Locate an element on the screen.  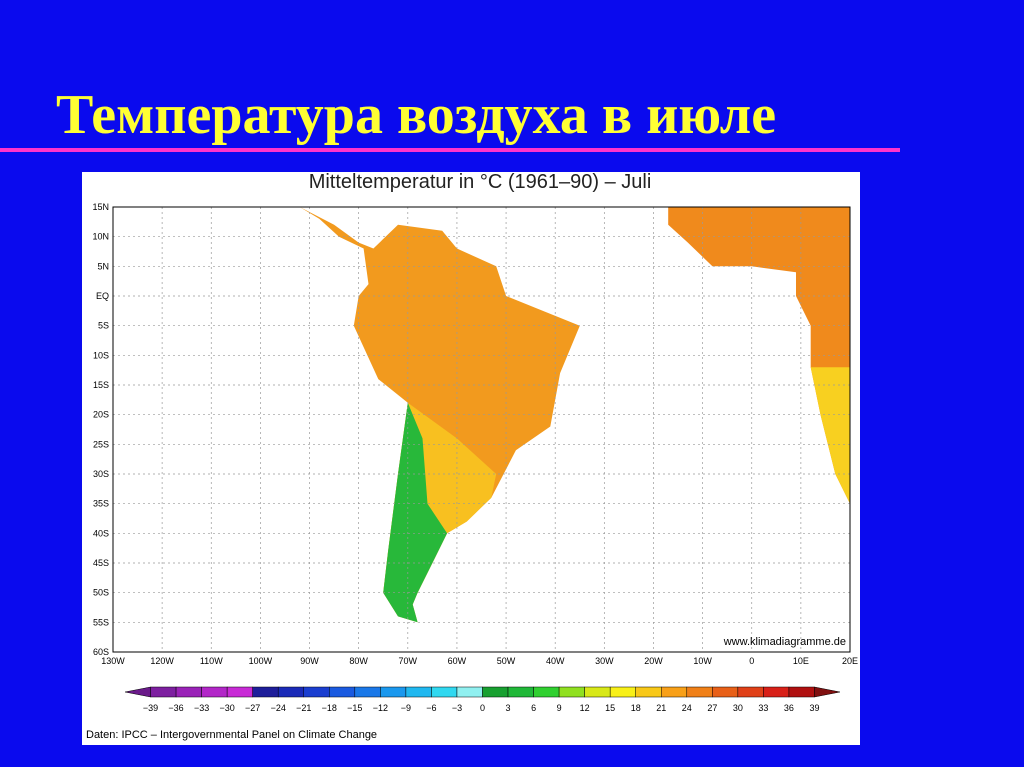
divider is located at coordinates (450, 150).